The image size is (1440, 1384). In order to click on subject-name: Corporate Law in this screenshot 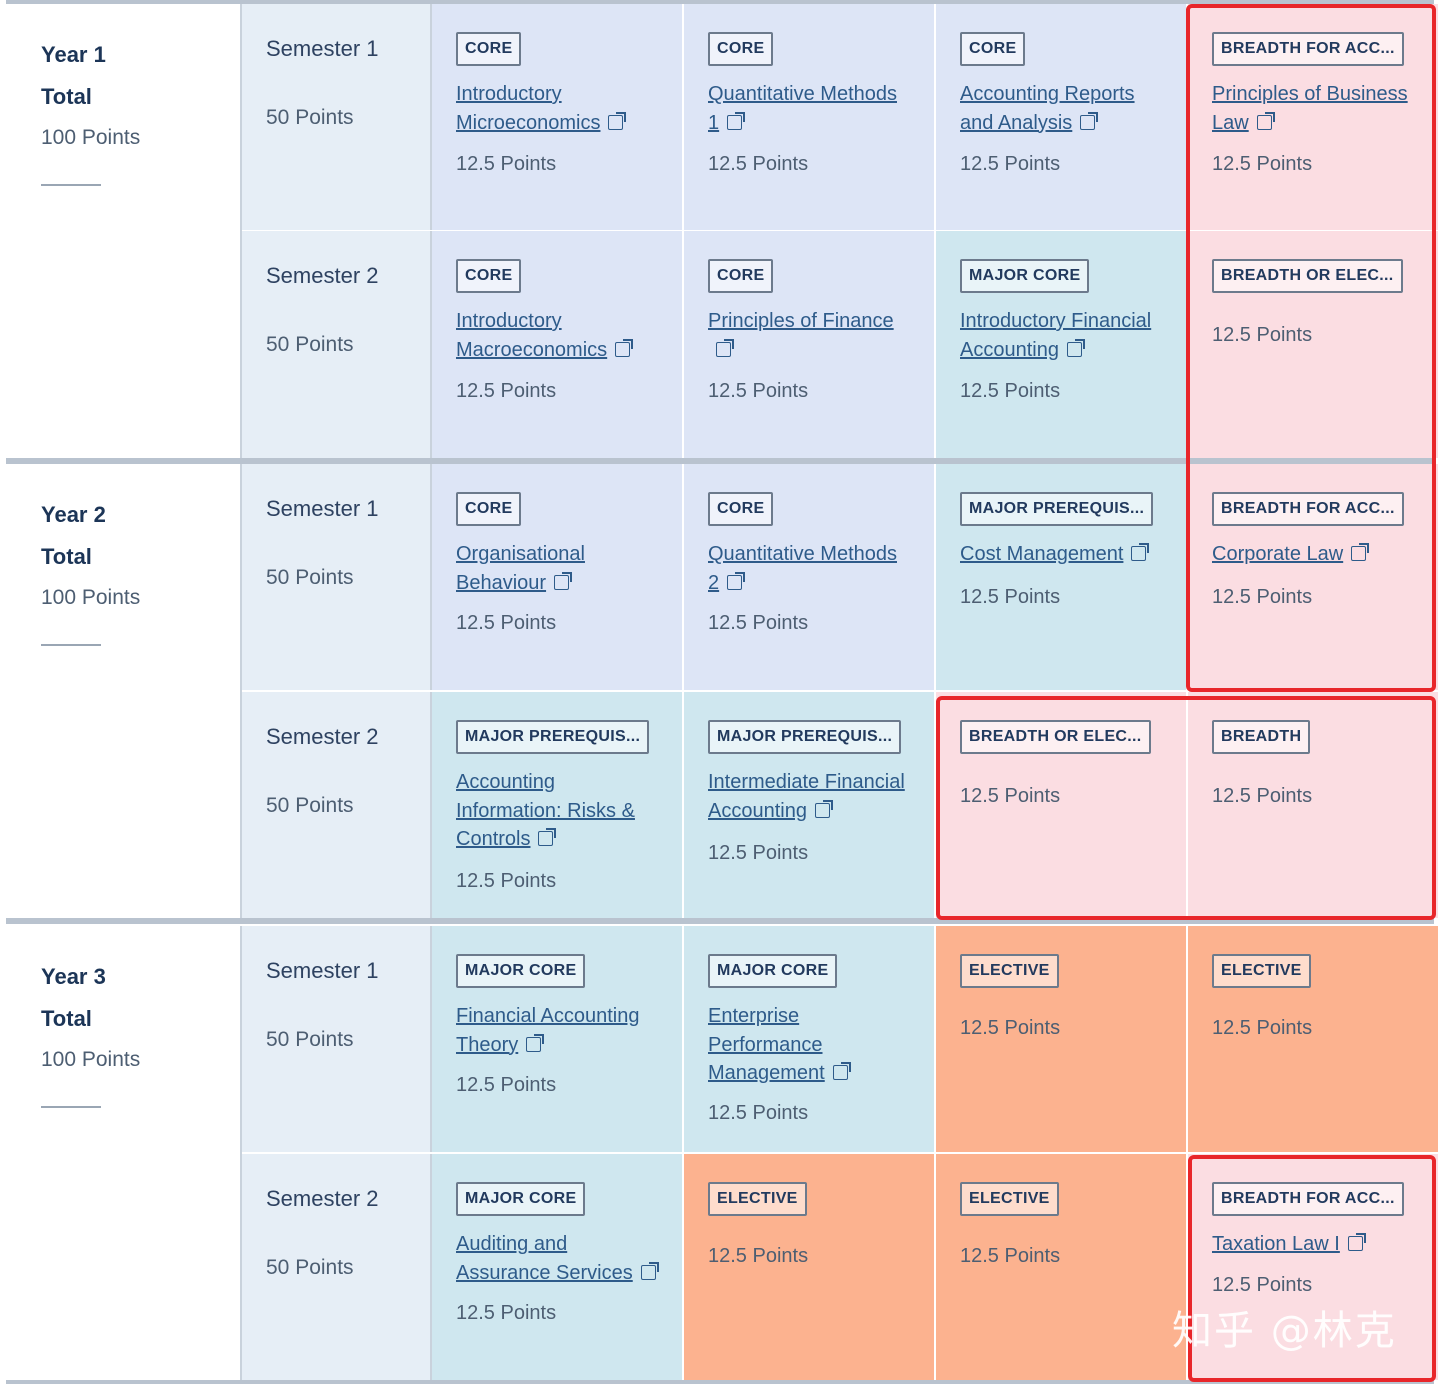, I will do `click(1278, 554)`.